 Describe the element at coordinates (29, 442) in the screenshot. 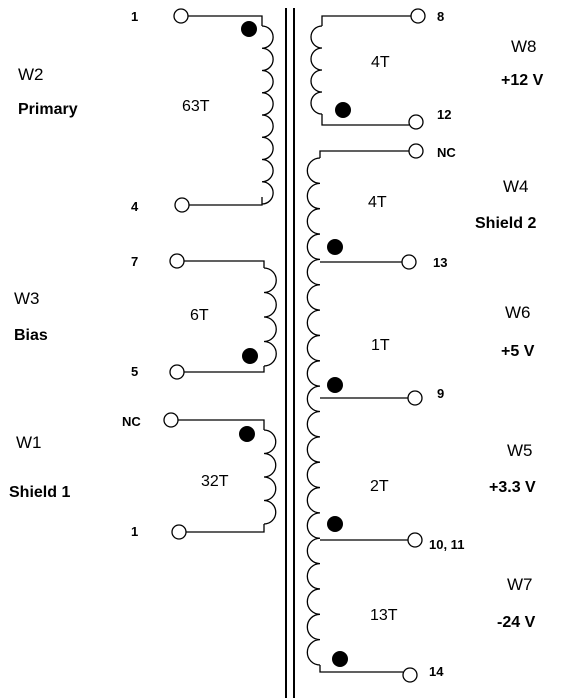

I see `winding-name-w1: W1` at that location.